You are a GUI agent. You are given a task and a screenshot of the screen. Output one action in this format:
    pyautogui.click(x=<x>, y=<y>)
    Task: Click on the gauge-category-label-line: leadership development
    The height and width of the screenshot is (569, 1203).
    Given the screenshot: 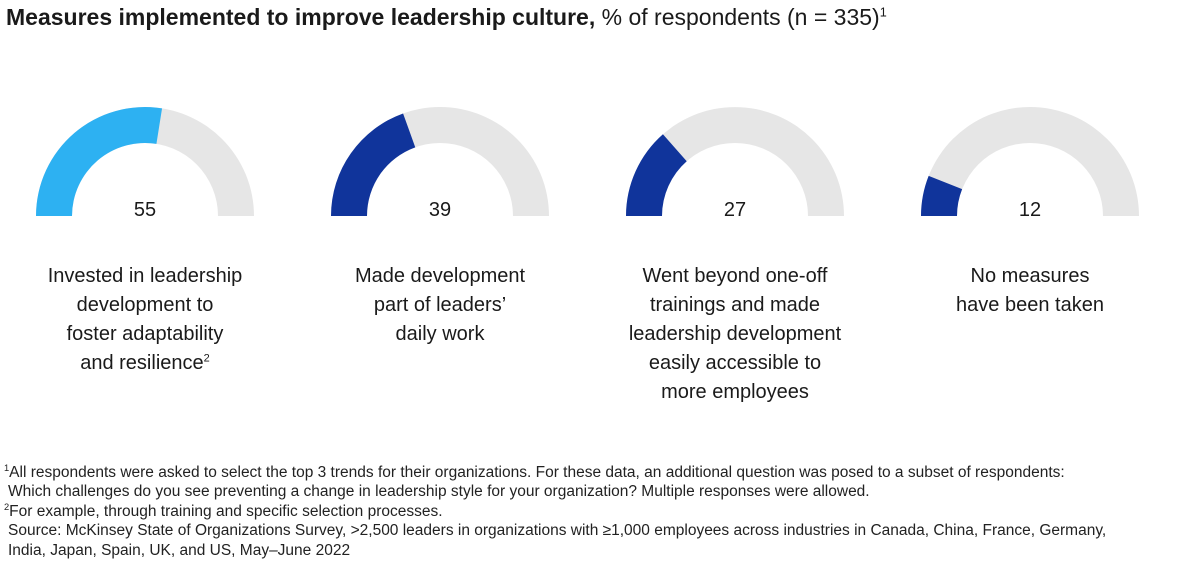 What is the action you would take?
    pyautogui.click(x=735, y=334)
    